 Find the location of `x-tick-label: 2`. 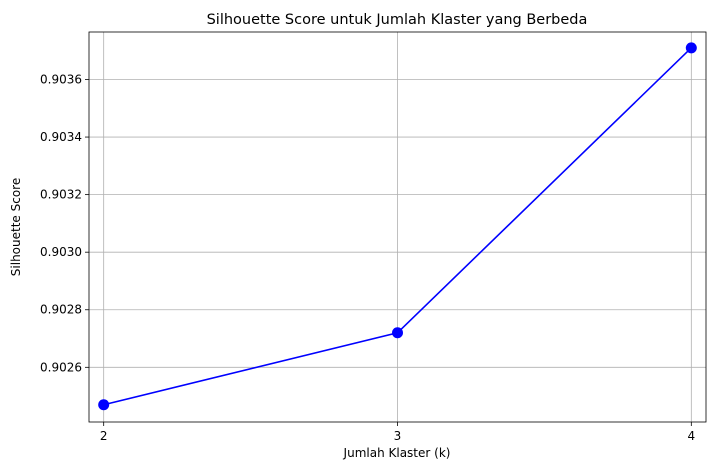

x-tick-label: 2 is located at coordinates (104, 436).